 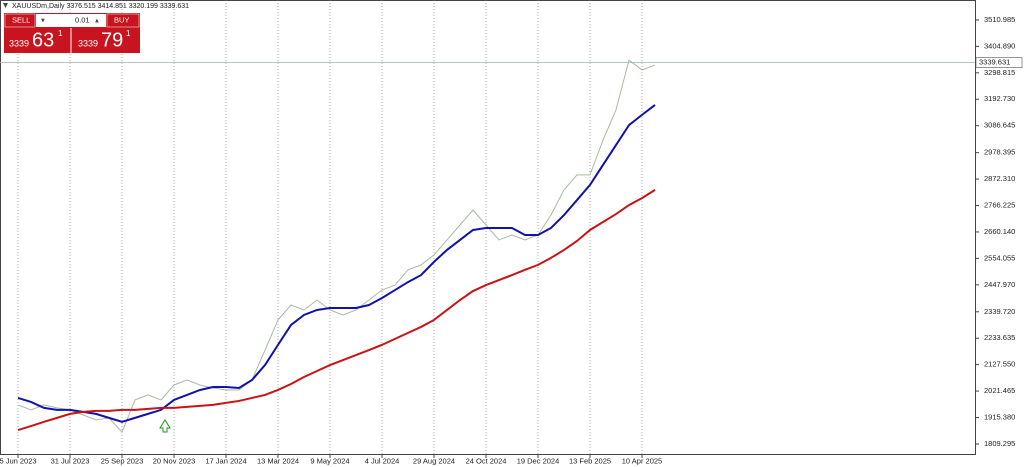 What do you see at coordinates (225, 460) in the screenshot?
I see `x-tick-label: 17 Jan 2024` at bounding box center [225, 460].